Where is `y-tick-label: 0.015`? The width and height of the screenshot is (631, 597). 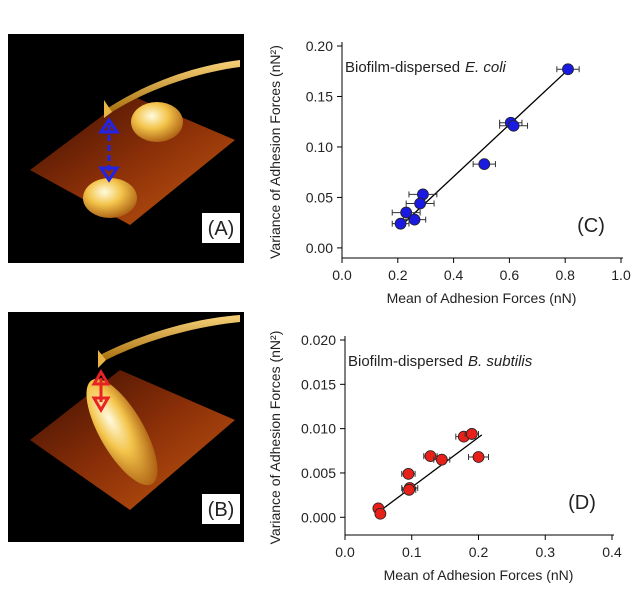 y-tick-label: 0.015 is located at coordinates (318, 384).